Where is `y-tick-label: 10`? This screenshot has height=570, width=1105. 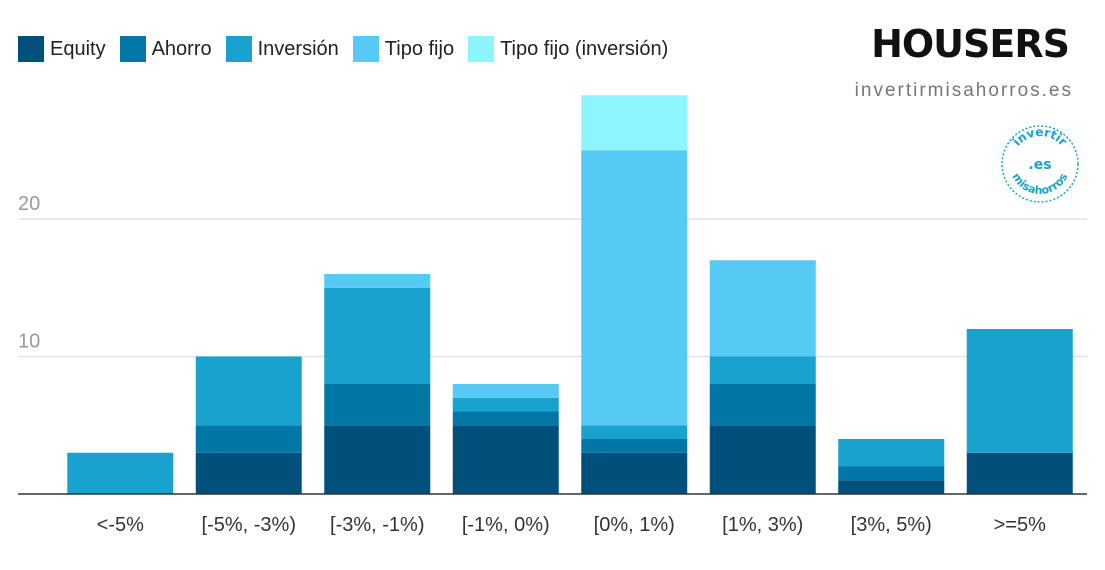 y-tick-label: 10 is located at coordinates (29, 342).